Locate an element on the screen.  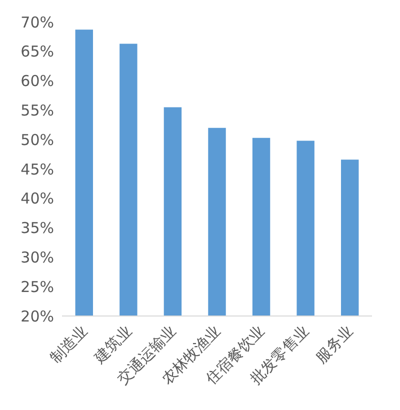
y-tick-label: 60% is located at coordinates (37, 81).